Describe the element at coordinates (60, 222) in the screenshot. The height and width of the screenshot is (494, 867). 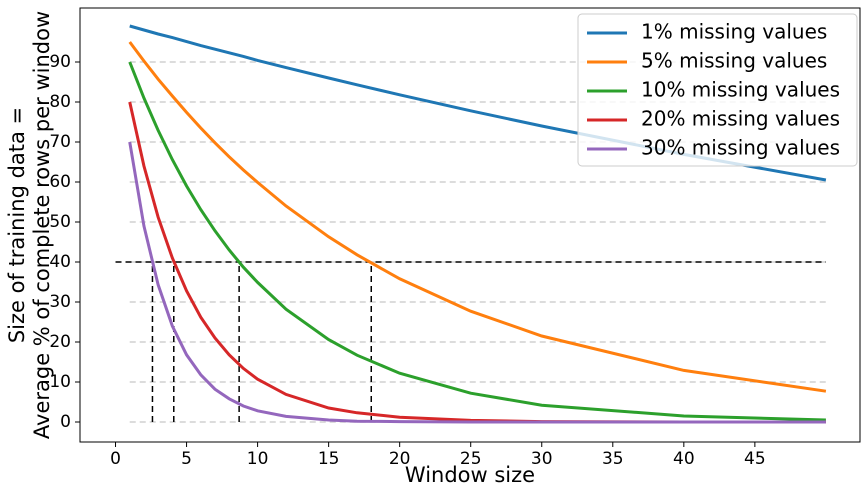
I see `y-tick-label: 50` at that location.